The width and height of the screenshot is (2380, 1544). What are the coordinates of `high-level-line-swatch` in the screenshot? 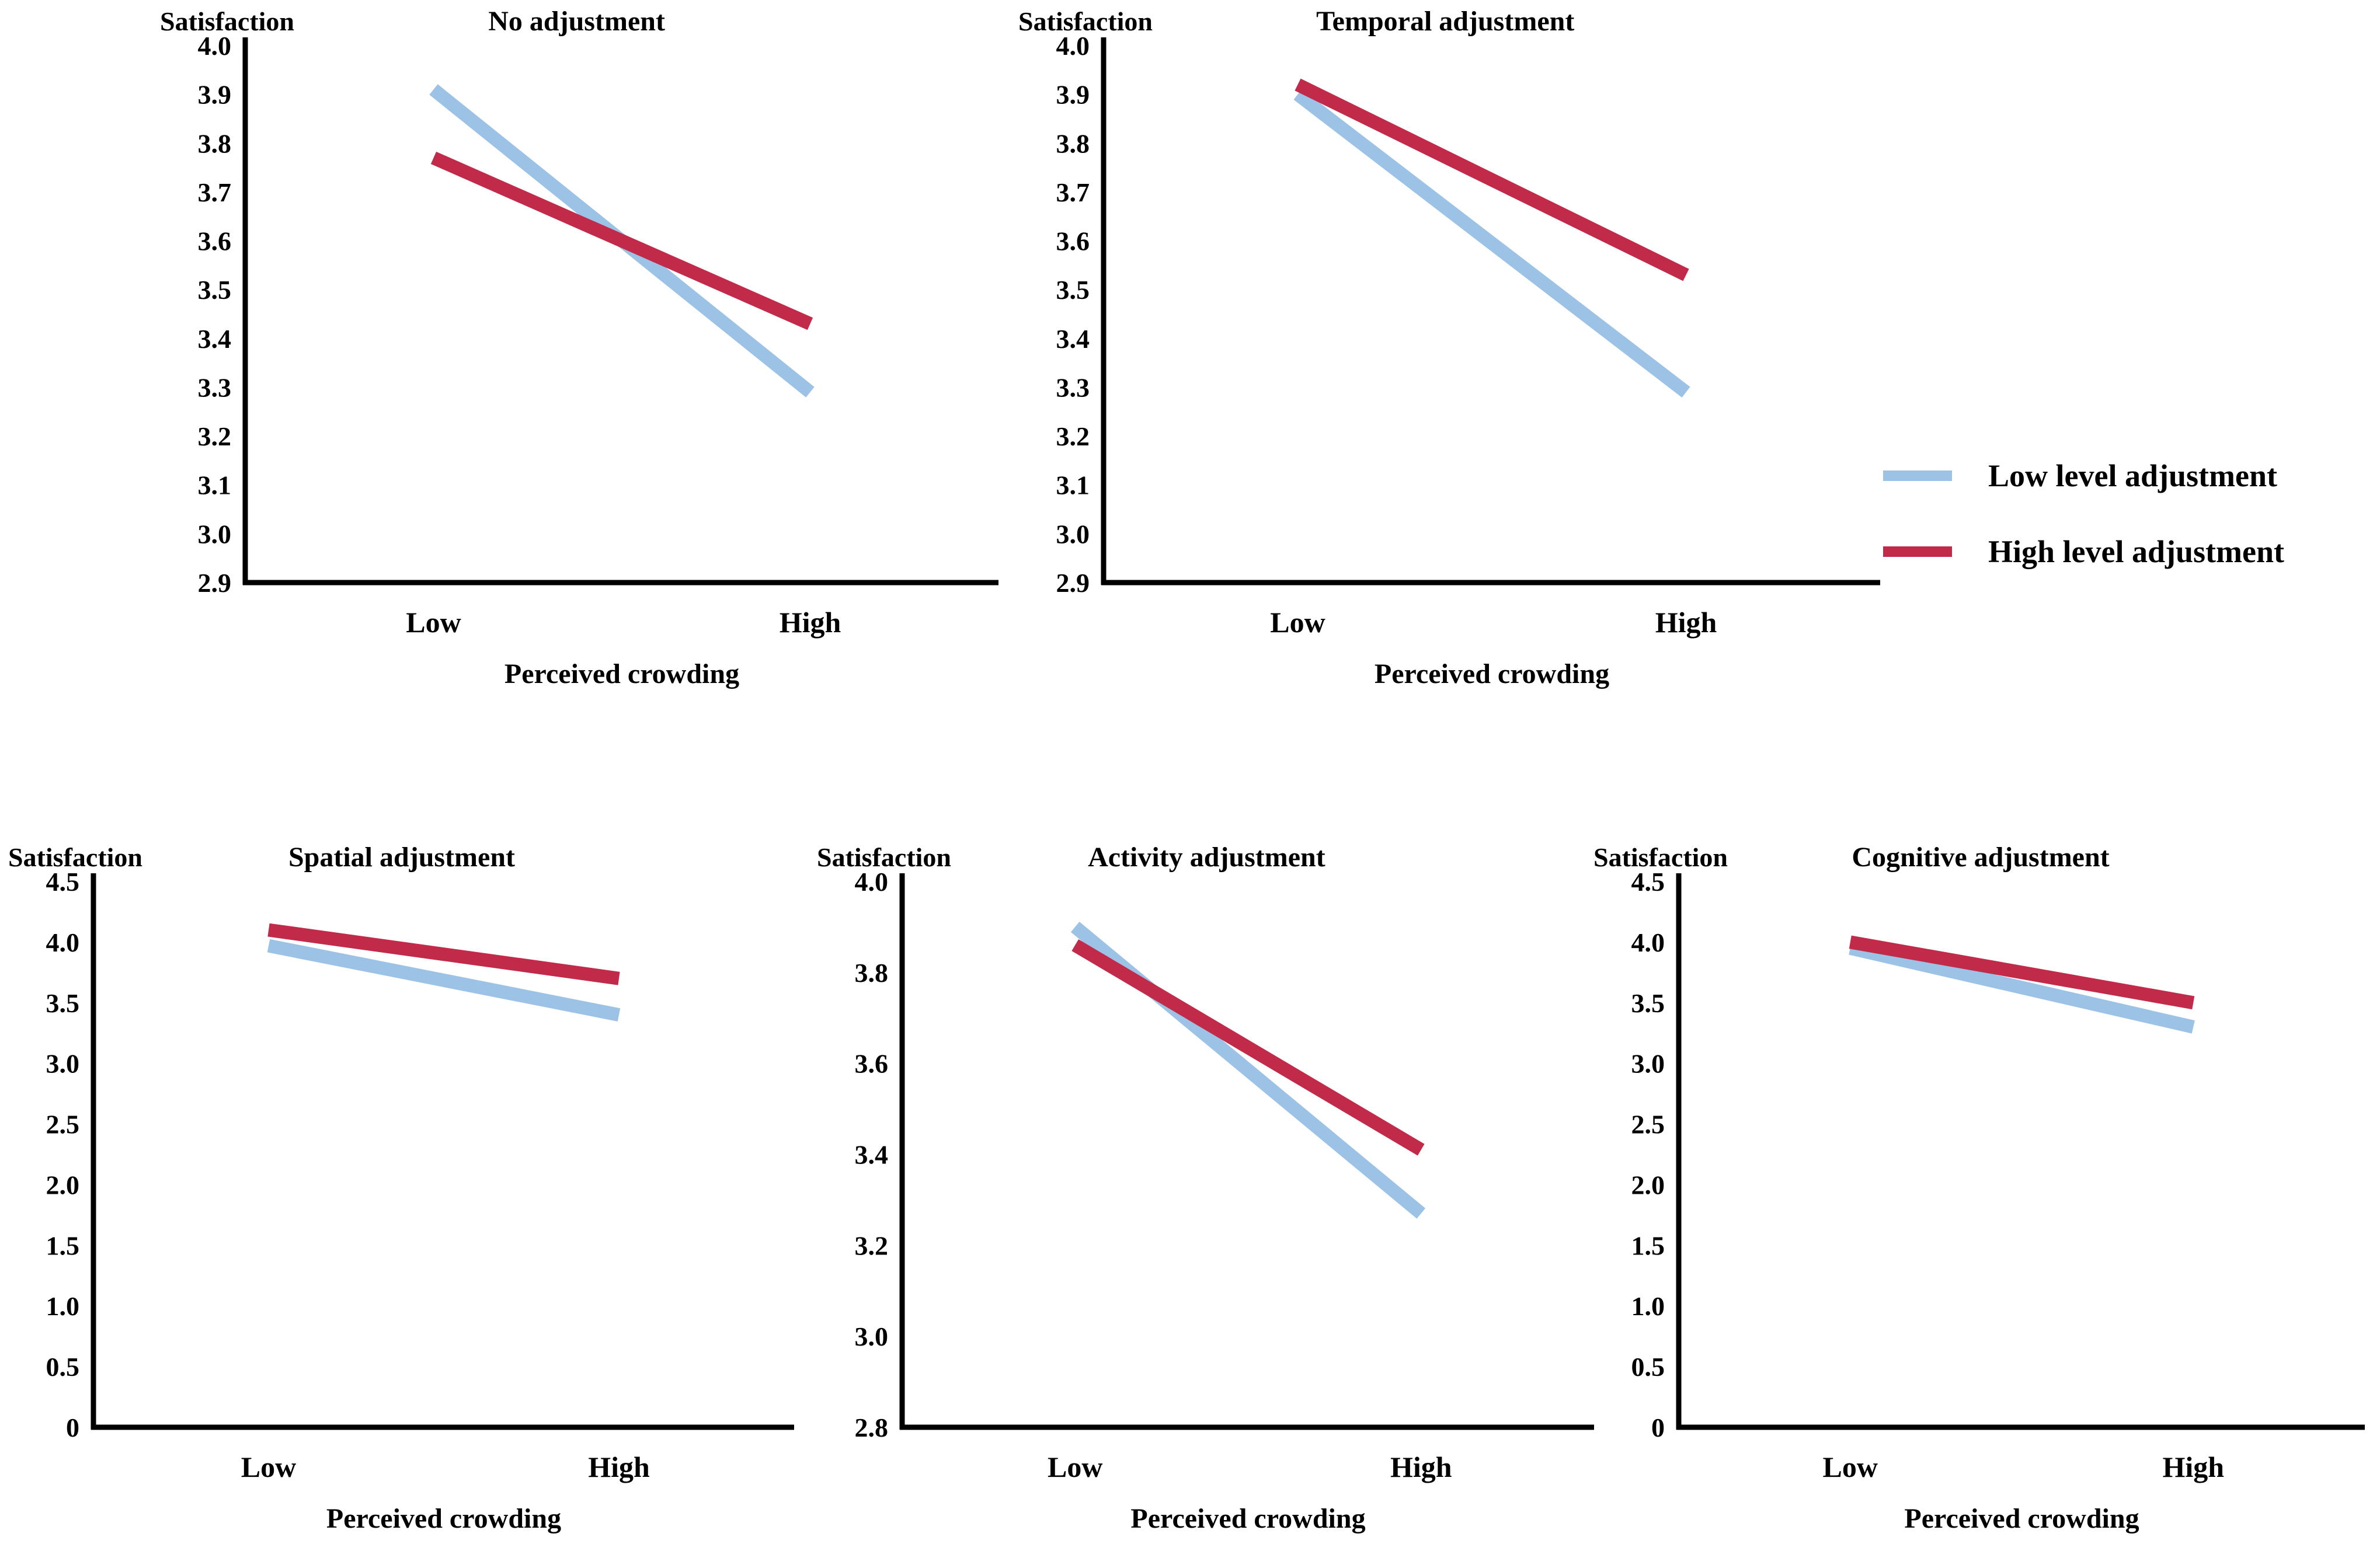 It's located at (1917, 551).